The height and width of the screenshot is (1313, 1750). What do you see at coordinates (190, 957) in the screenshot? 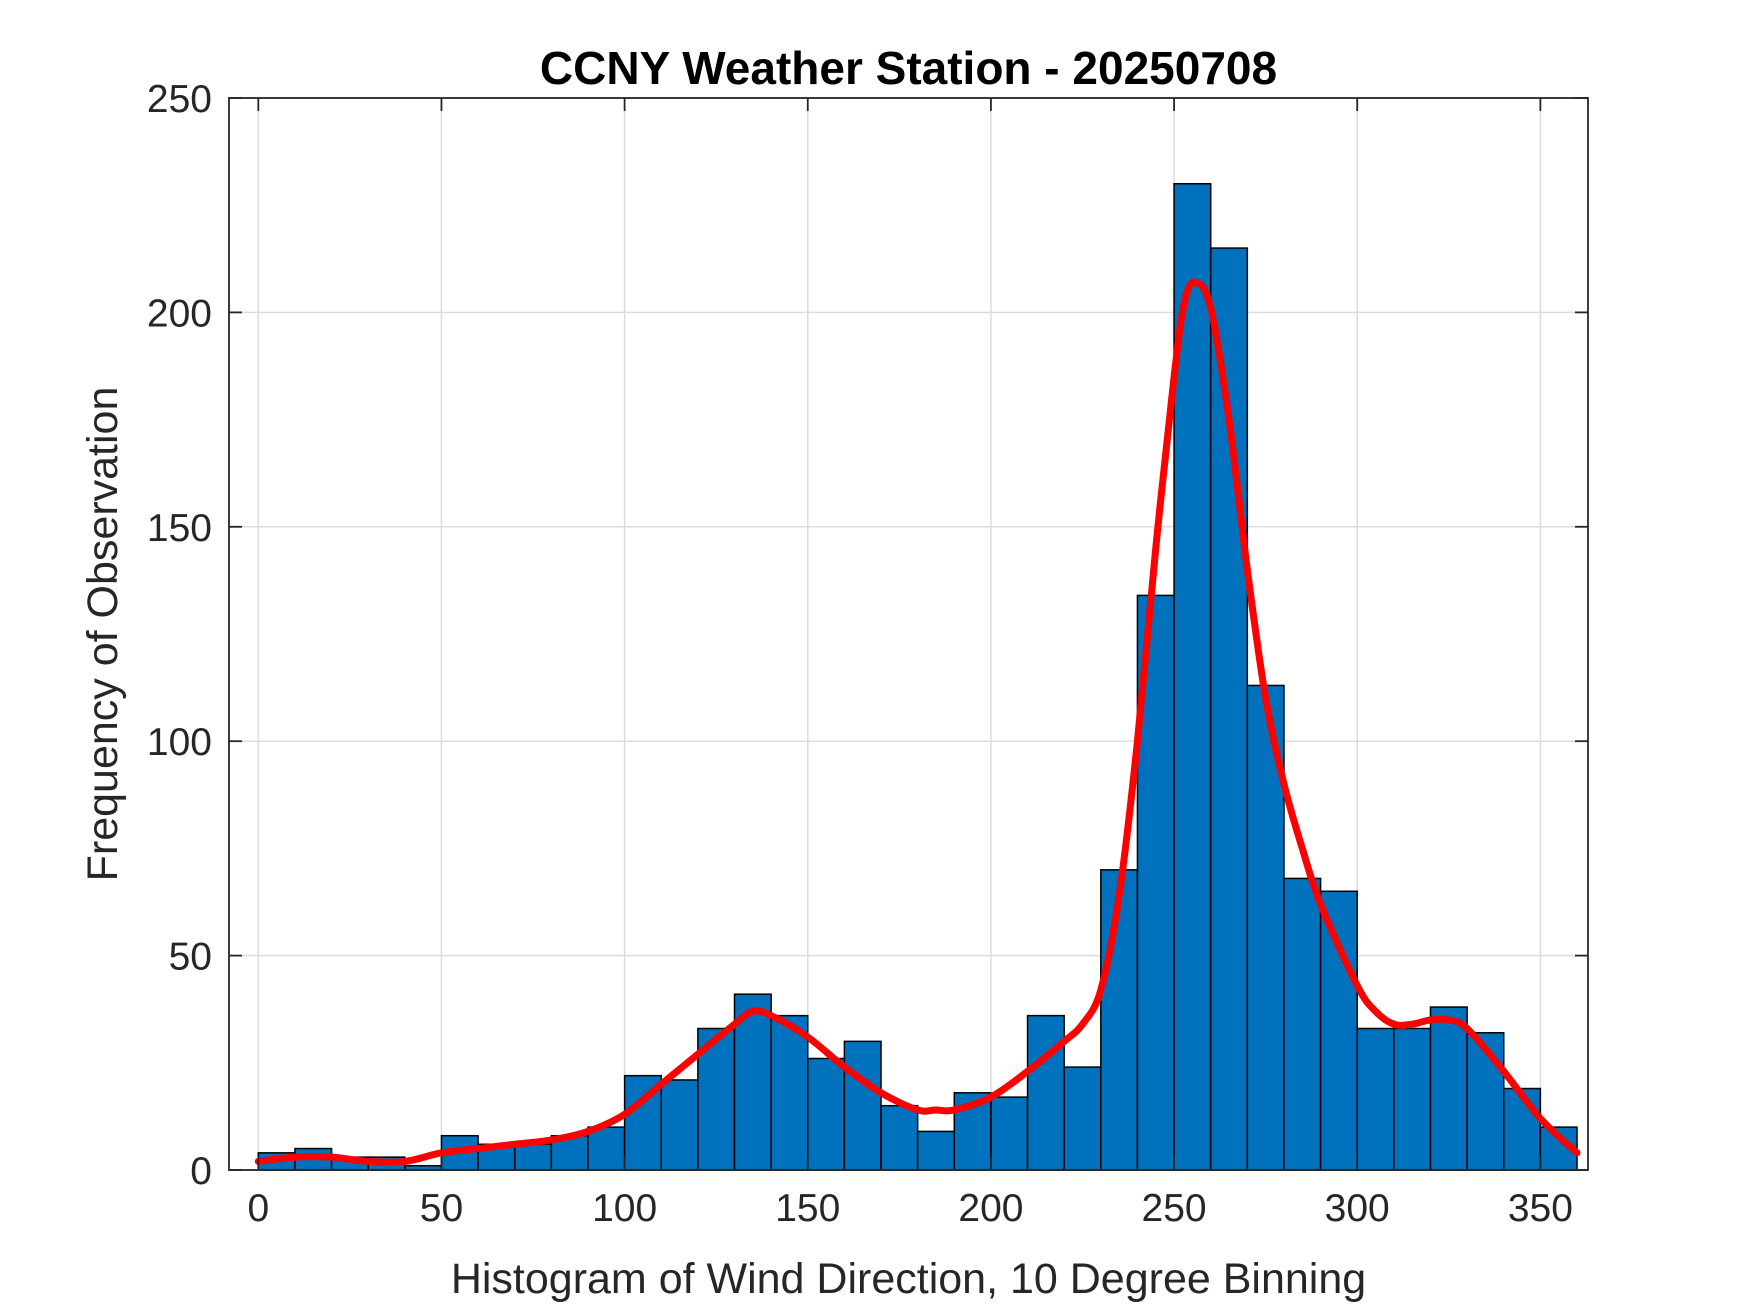
I see `y-tick-label: 50` at bounding box center [190, 957].